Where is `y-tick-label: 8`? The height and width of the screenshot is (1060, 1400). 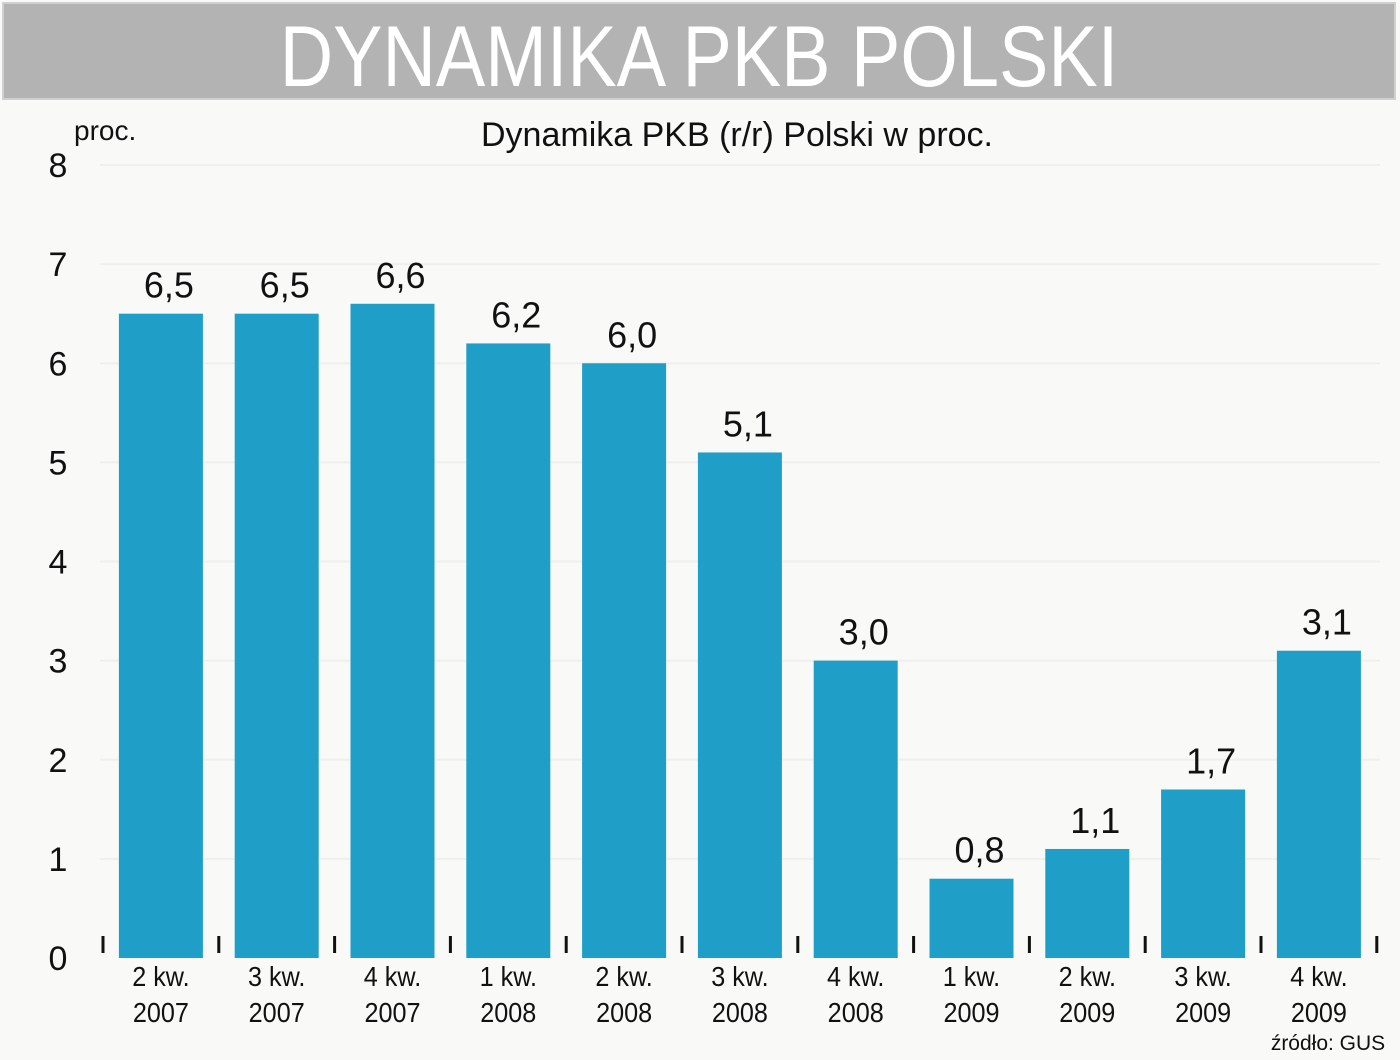 y-tick-label: 8 is located at coordinates (58, 166).